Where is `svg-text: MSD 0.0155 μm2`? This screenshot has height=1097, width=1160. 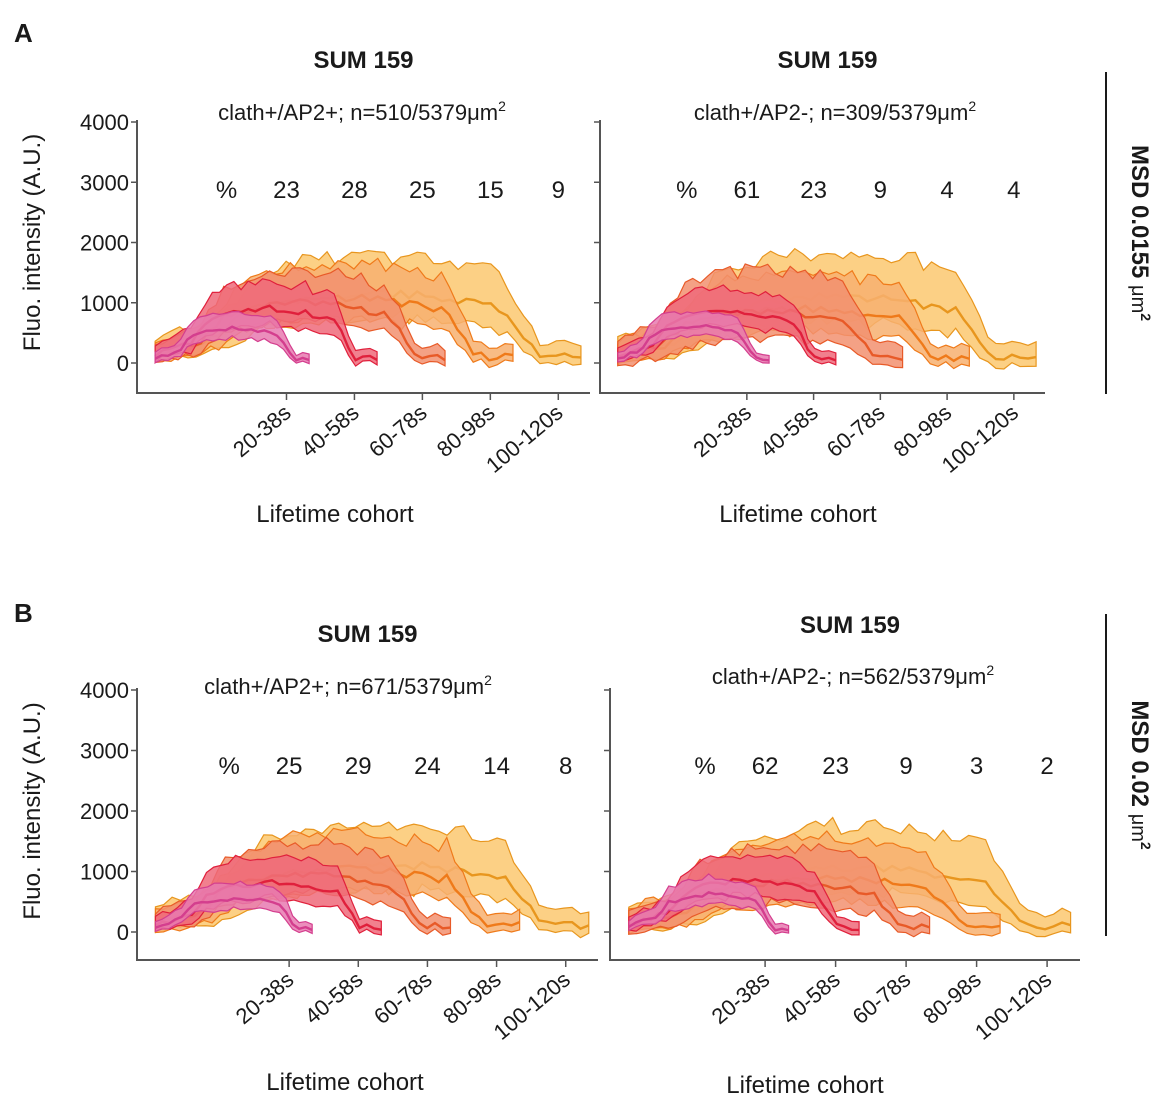
svg-text: MSD 0.0155 μm2 is located at coordinates (1140, 233).